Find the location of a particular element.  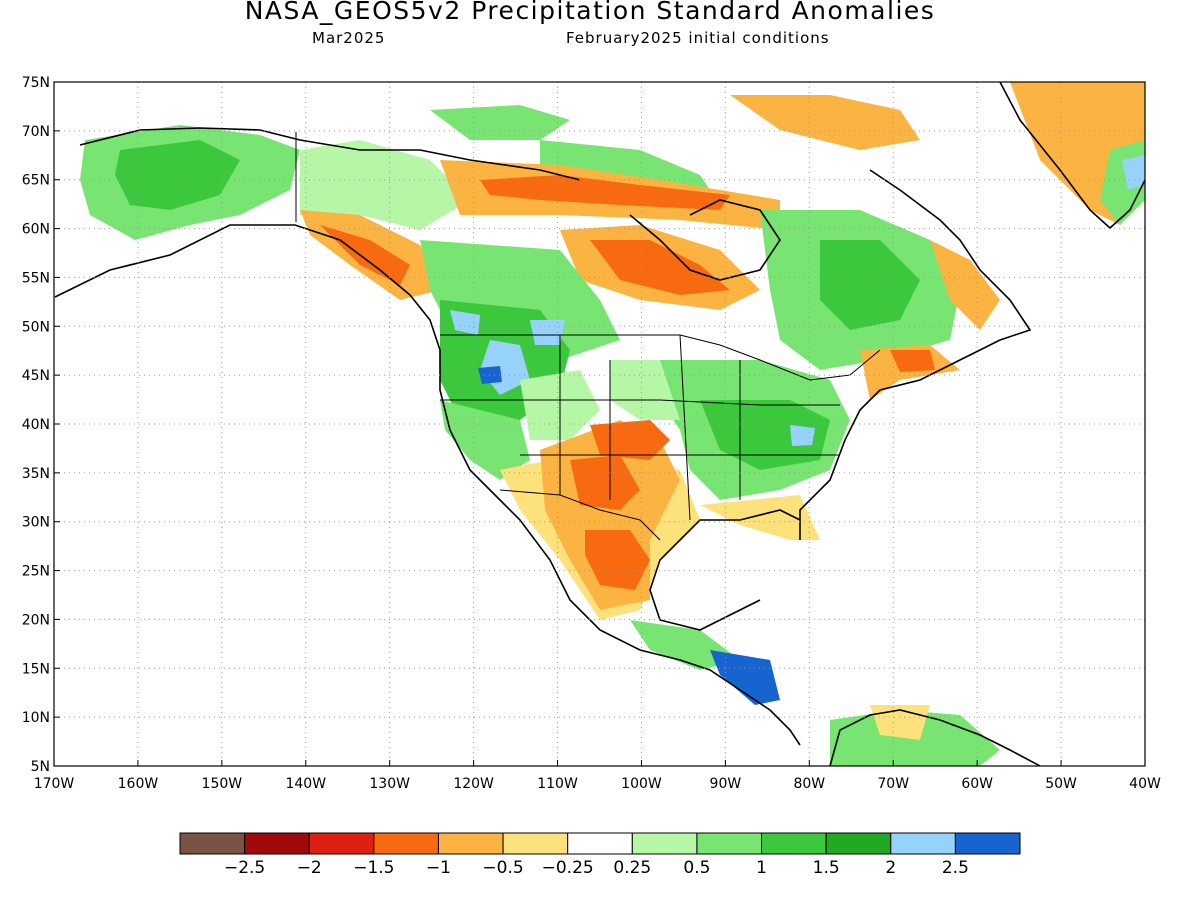

dry-region-new-england is located at coordinates (910, 372).